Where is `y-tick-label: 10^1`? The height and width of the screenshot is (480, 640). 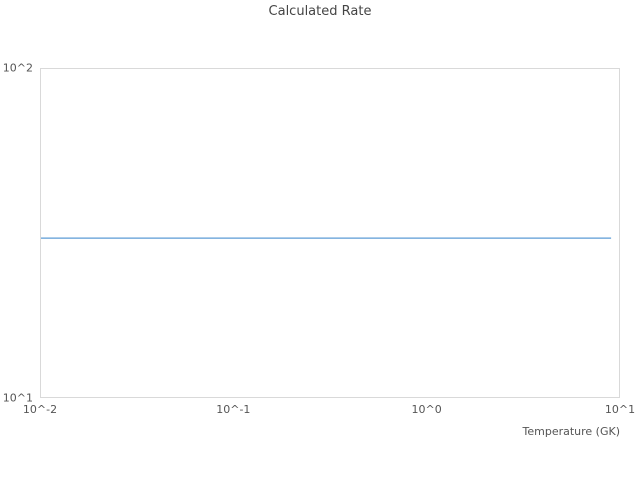 y-tick-label: 10^1 is located at coordinates (17, 398).